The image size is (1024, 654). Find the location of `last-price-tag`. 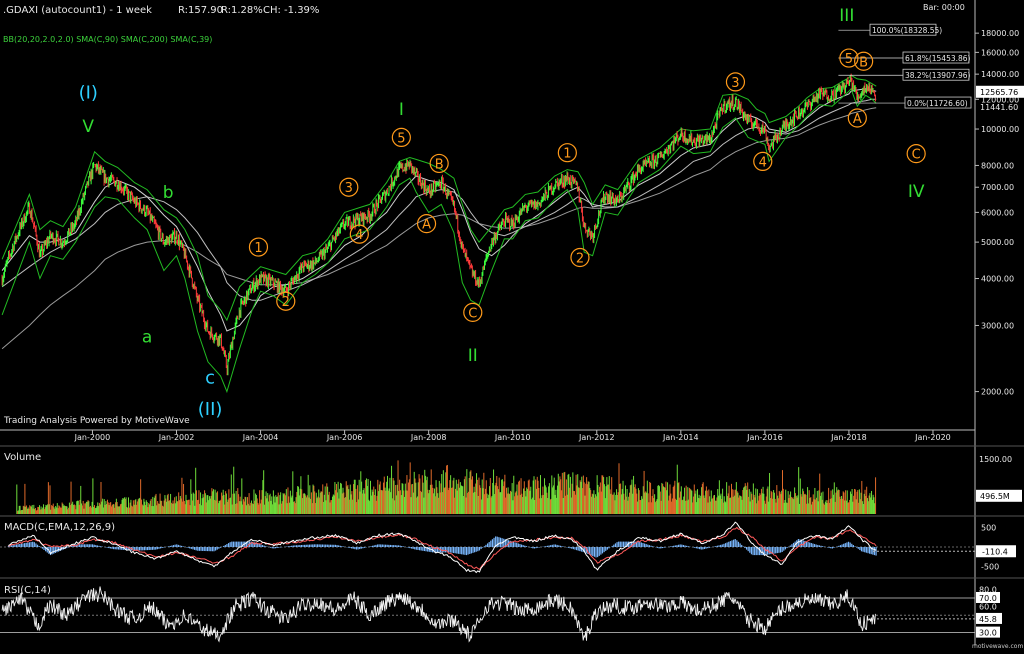

last-price-tag is located at coordinates (1000, 91).